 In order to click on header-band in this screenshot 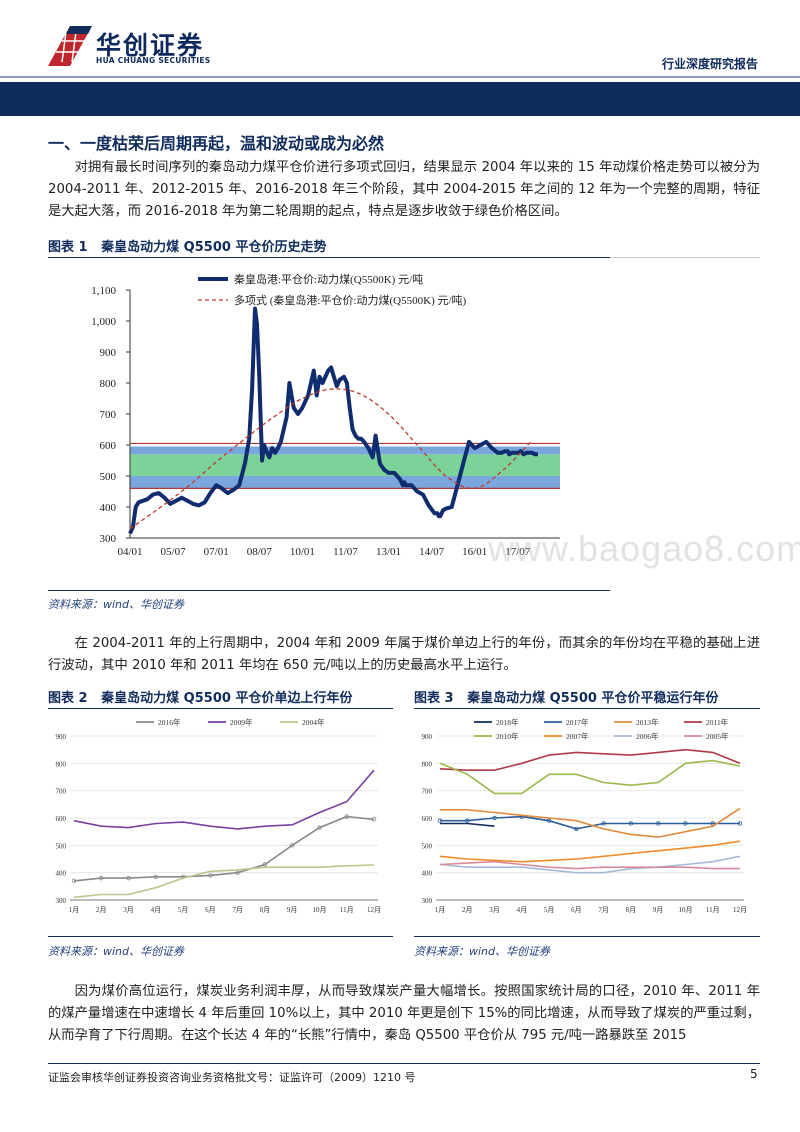, I will do `click(400, 99)`.